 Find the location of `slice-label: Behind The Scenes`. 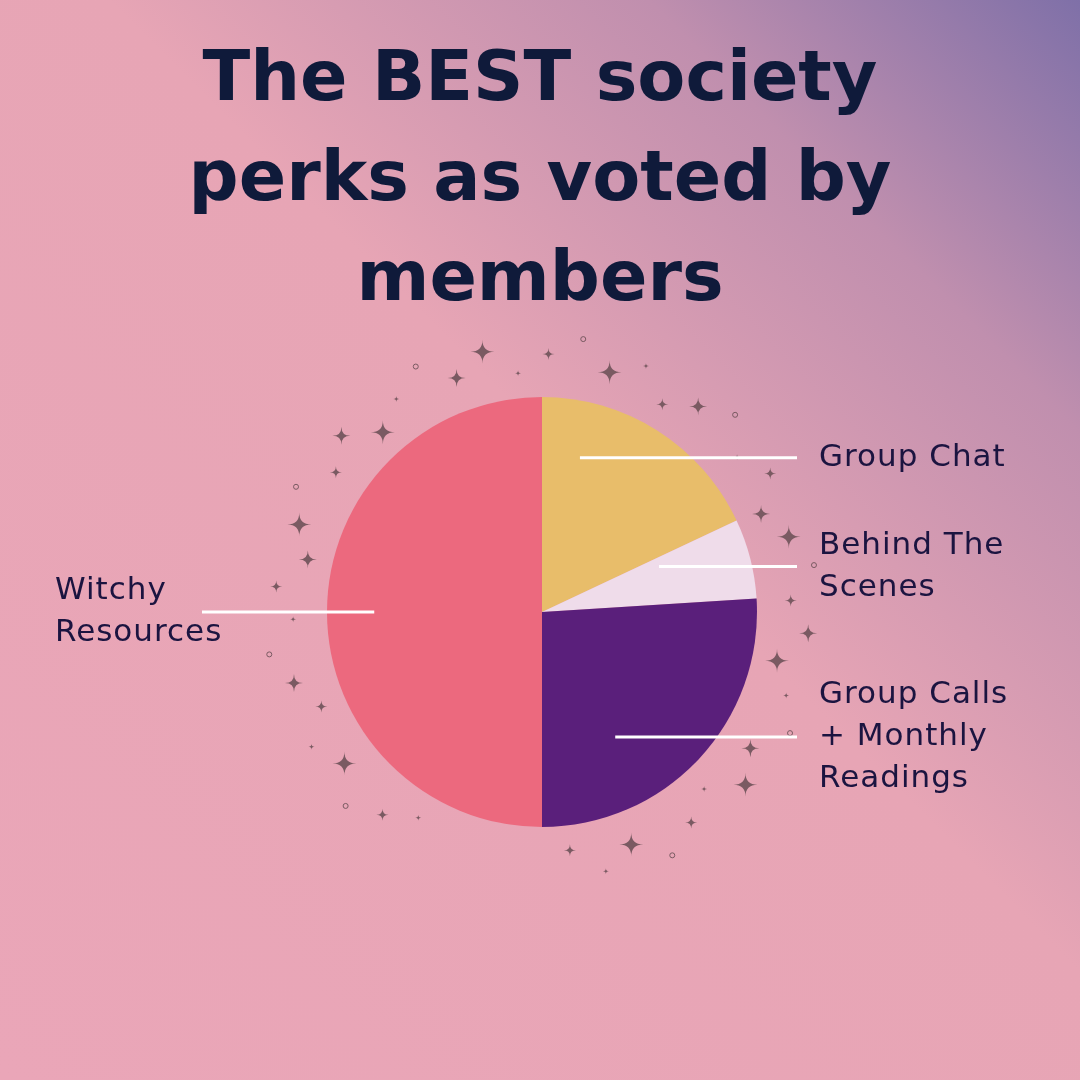

slice-label: Behind The Scenes is located at coordinates (912, 563).